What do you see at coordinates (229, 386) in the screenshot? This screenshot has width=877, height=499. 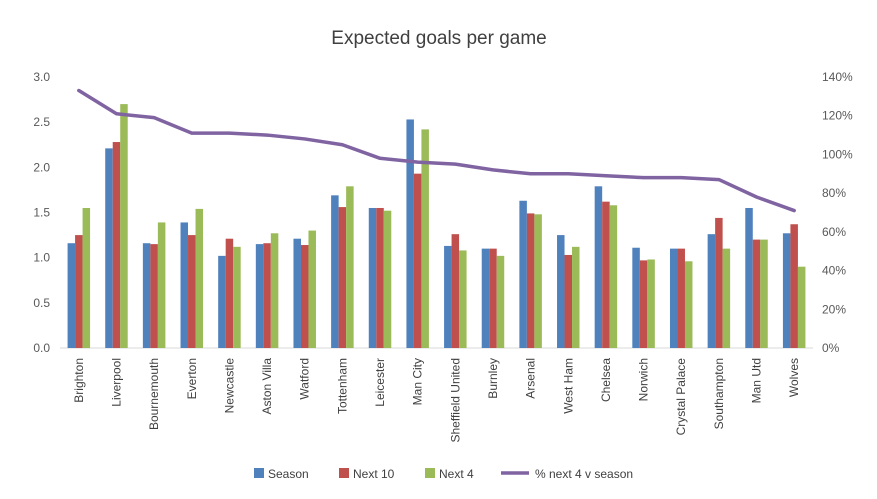 I see `category-label: Newcastle` at bounding box center [229, 386].